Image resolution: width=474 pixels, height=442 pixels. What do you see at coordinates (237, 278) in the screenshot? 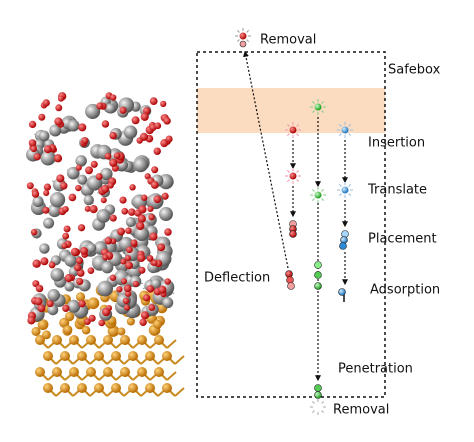
I see `label: Deflection` at bounding box center [237, 278].